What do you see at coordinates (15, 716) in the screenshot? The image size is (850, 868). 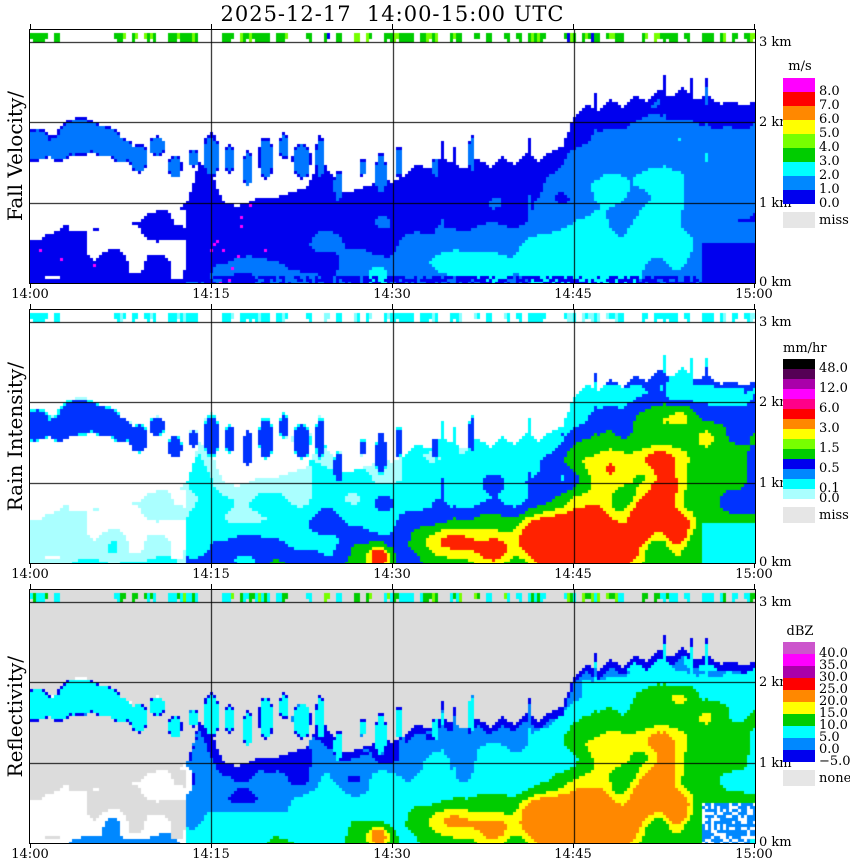 I see `panel-ylabel-text: Reflectivity/` at bounding box center [15, 716].